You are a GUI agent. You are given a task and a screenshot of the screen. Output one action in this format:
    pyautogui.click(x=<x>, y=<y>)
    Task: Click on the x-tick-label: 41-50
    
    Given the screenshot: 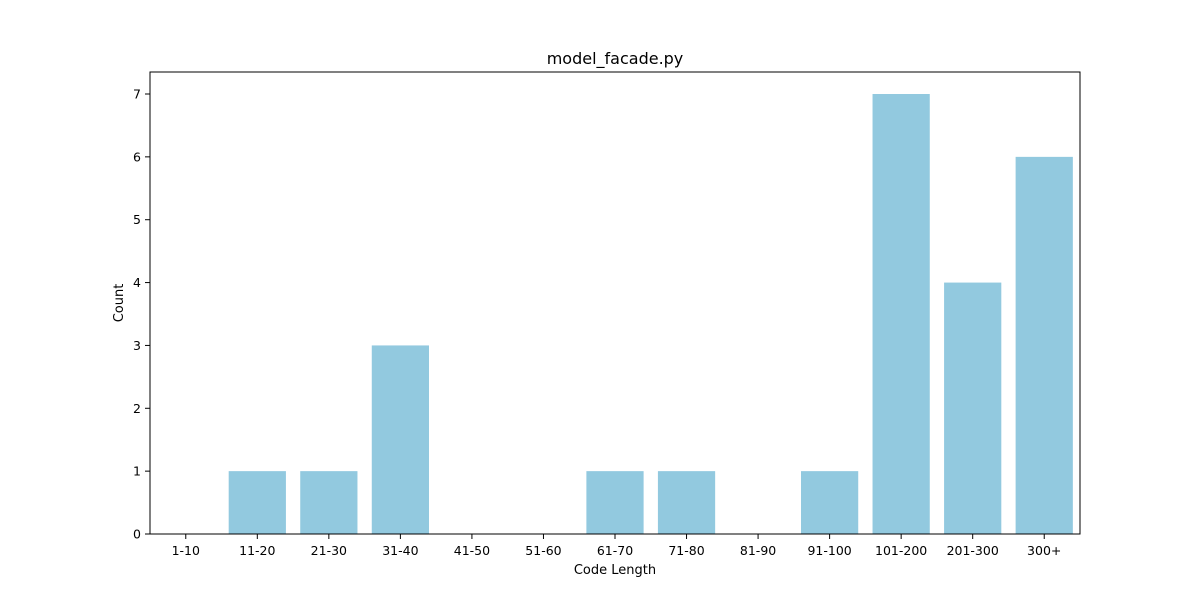 What is the action you would take?
    pyautogui.click(x=472, y=550)
    